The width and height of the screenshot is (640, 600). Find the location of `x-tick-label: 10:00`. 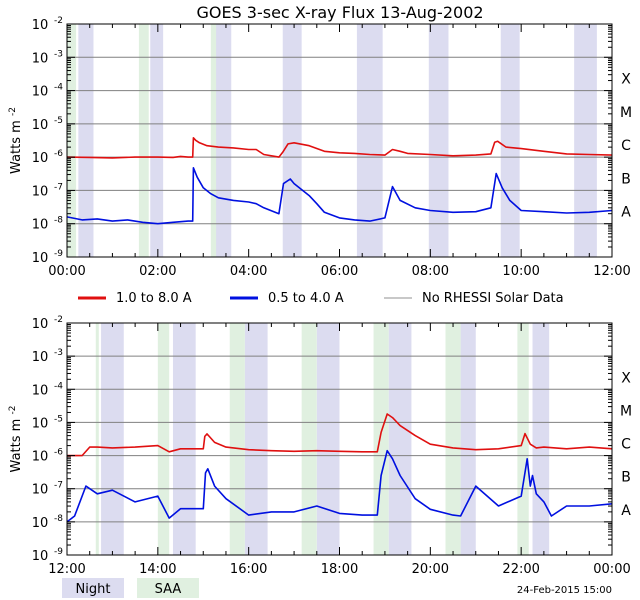

x-tick-label: 10:00 is located at coordinates (520, 271).